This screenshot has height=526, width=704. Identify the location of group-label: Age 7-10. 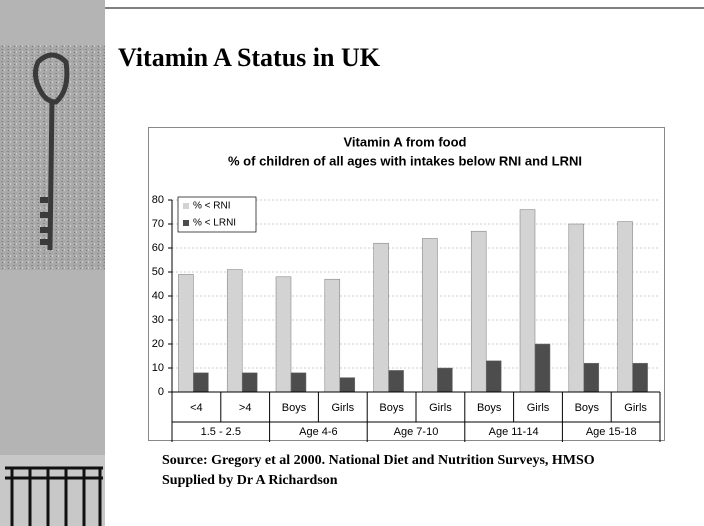
(416, 432).